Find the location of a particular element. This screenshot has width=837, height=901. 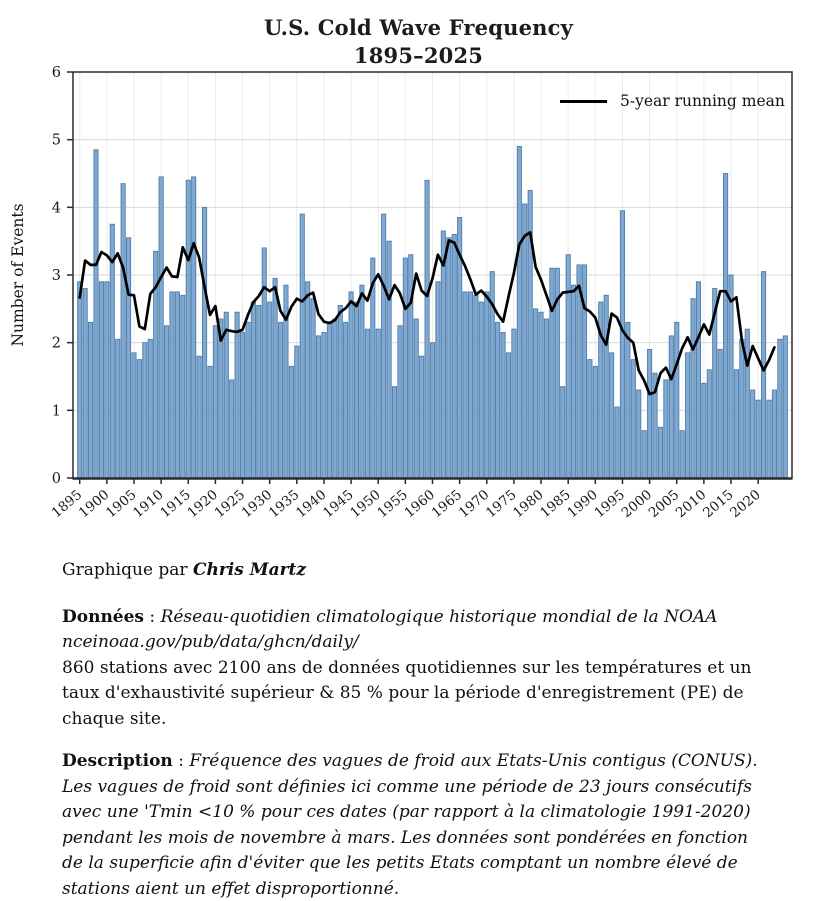

chart-subtitle: 1895–2025 is located at coordinates (418, 55).